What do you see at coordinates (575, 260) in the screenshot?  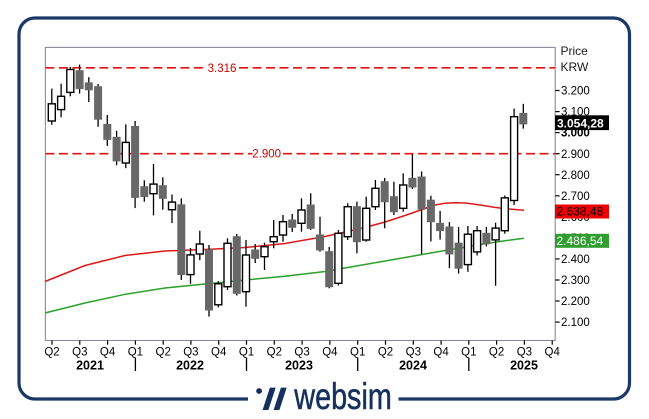 I see `svg-text: 2.400` at bounding box center [575, 260].